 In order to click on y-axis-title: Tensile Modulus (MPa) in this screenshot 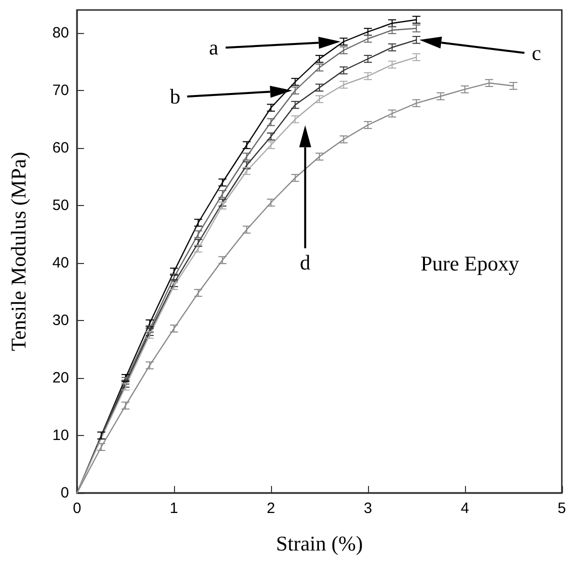, I will do `click(18, 252)`.